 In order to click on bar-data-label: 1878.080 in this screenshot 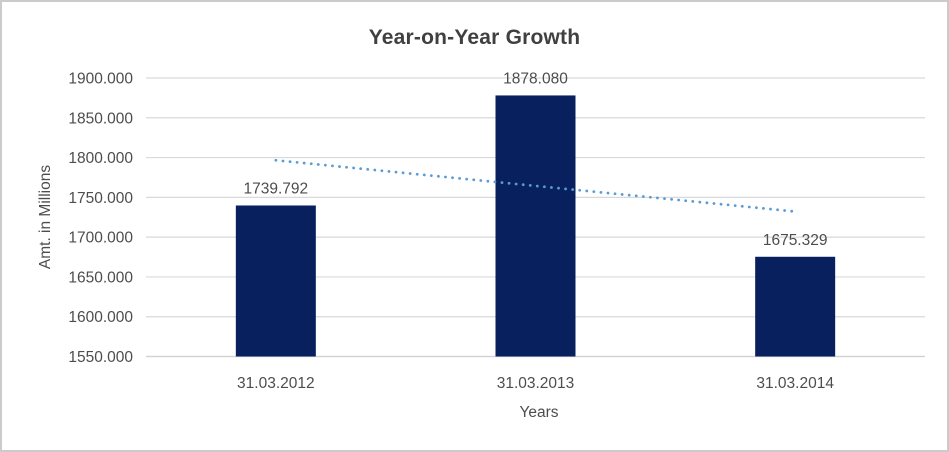, I will do `click(535, 78)`.